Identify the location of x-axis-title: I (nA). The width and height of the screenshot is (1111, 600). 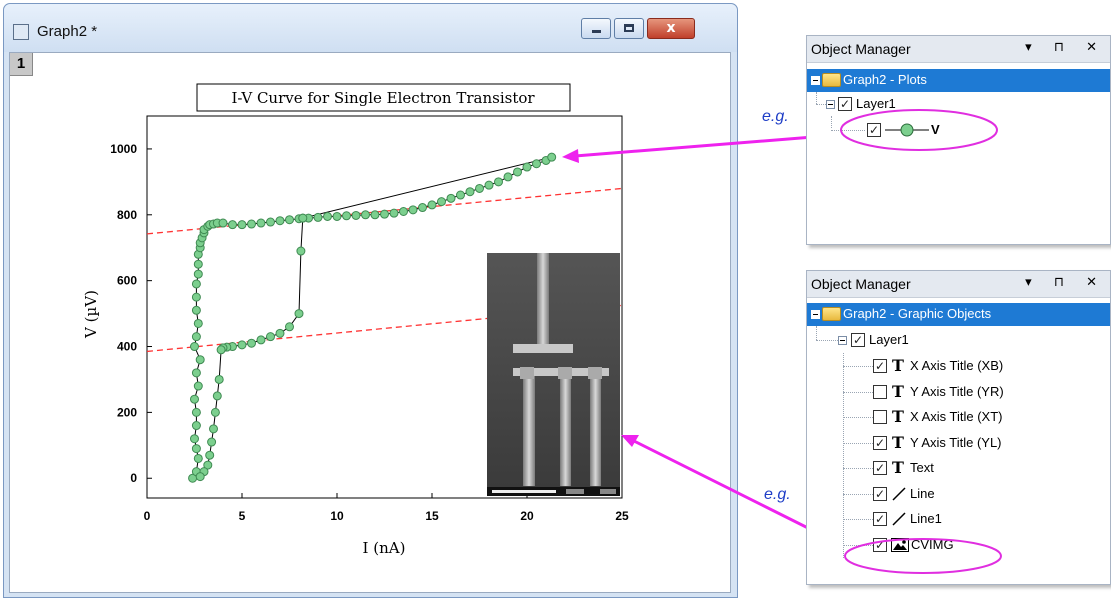
(384, 548).